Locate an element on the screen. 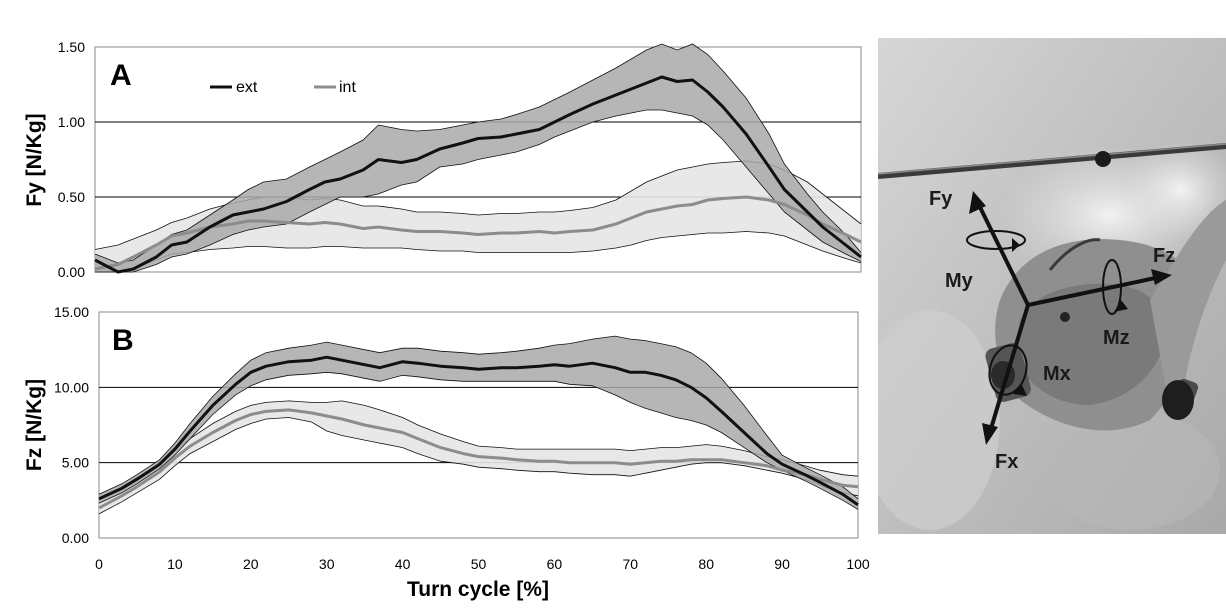  panel-b-letter: B is located at coordinates (123, 340).